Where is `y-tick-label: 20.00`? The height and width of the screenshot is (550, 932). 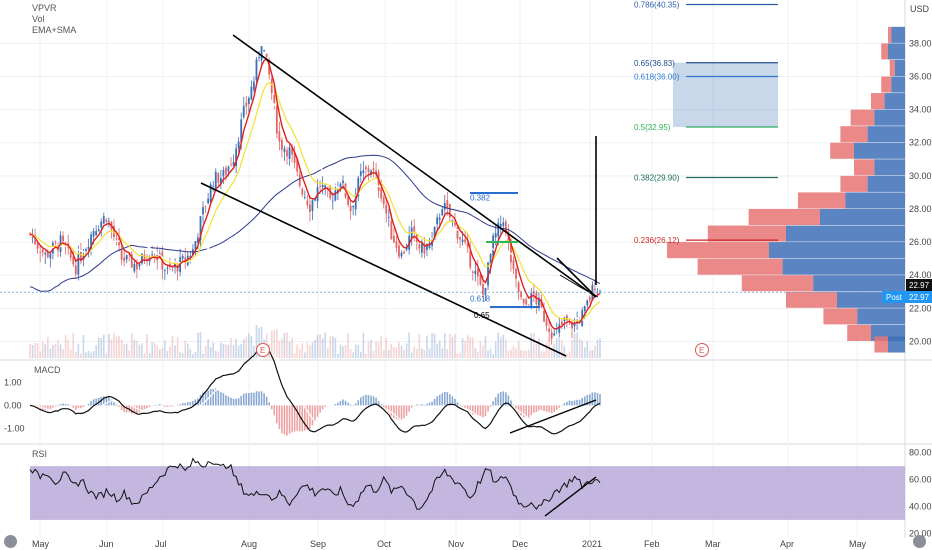 y-tick-label: 20.00 is located at coordinates (920, 341).